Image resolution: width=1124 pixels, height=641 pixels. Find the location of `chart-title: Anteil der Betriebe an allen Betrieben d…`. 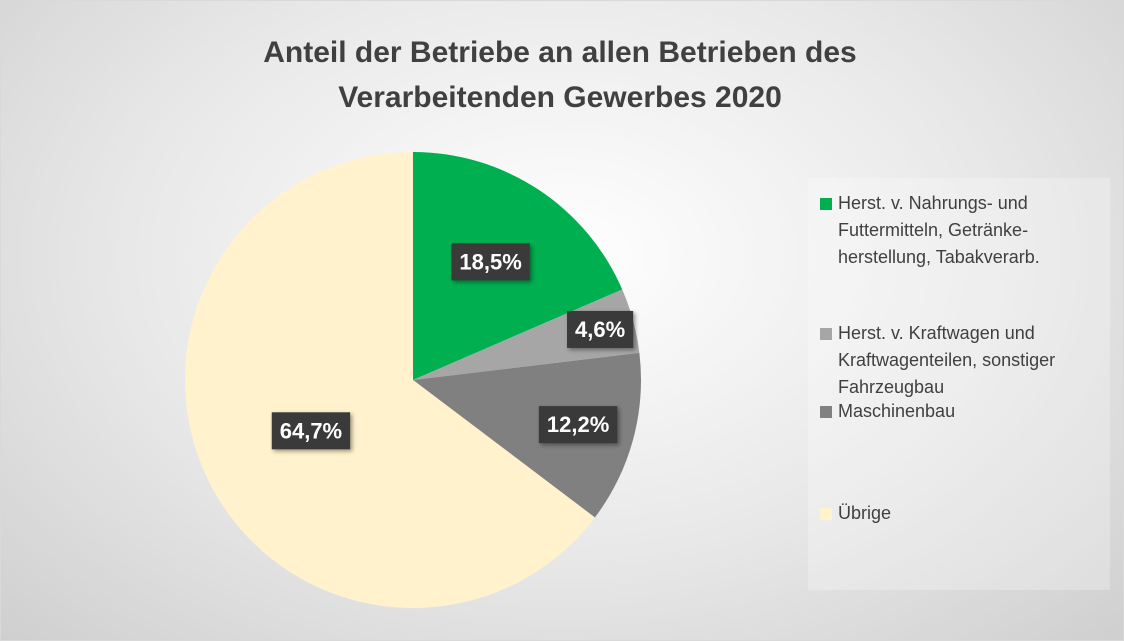

chart-title: Anteil der Betriebe an allen Betrieben d… is located at coordinates (560, 75).